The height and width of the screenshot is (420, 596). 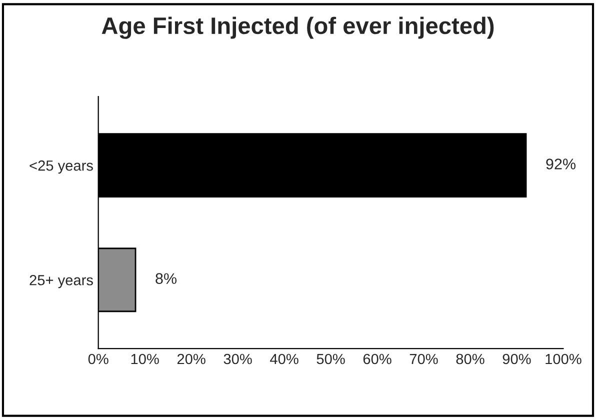 I want to click on data-label: 8%, so click(x=166, y=278).